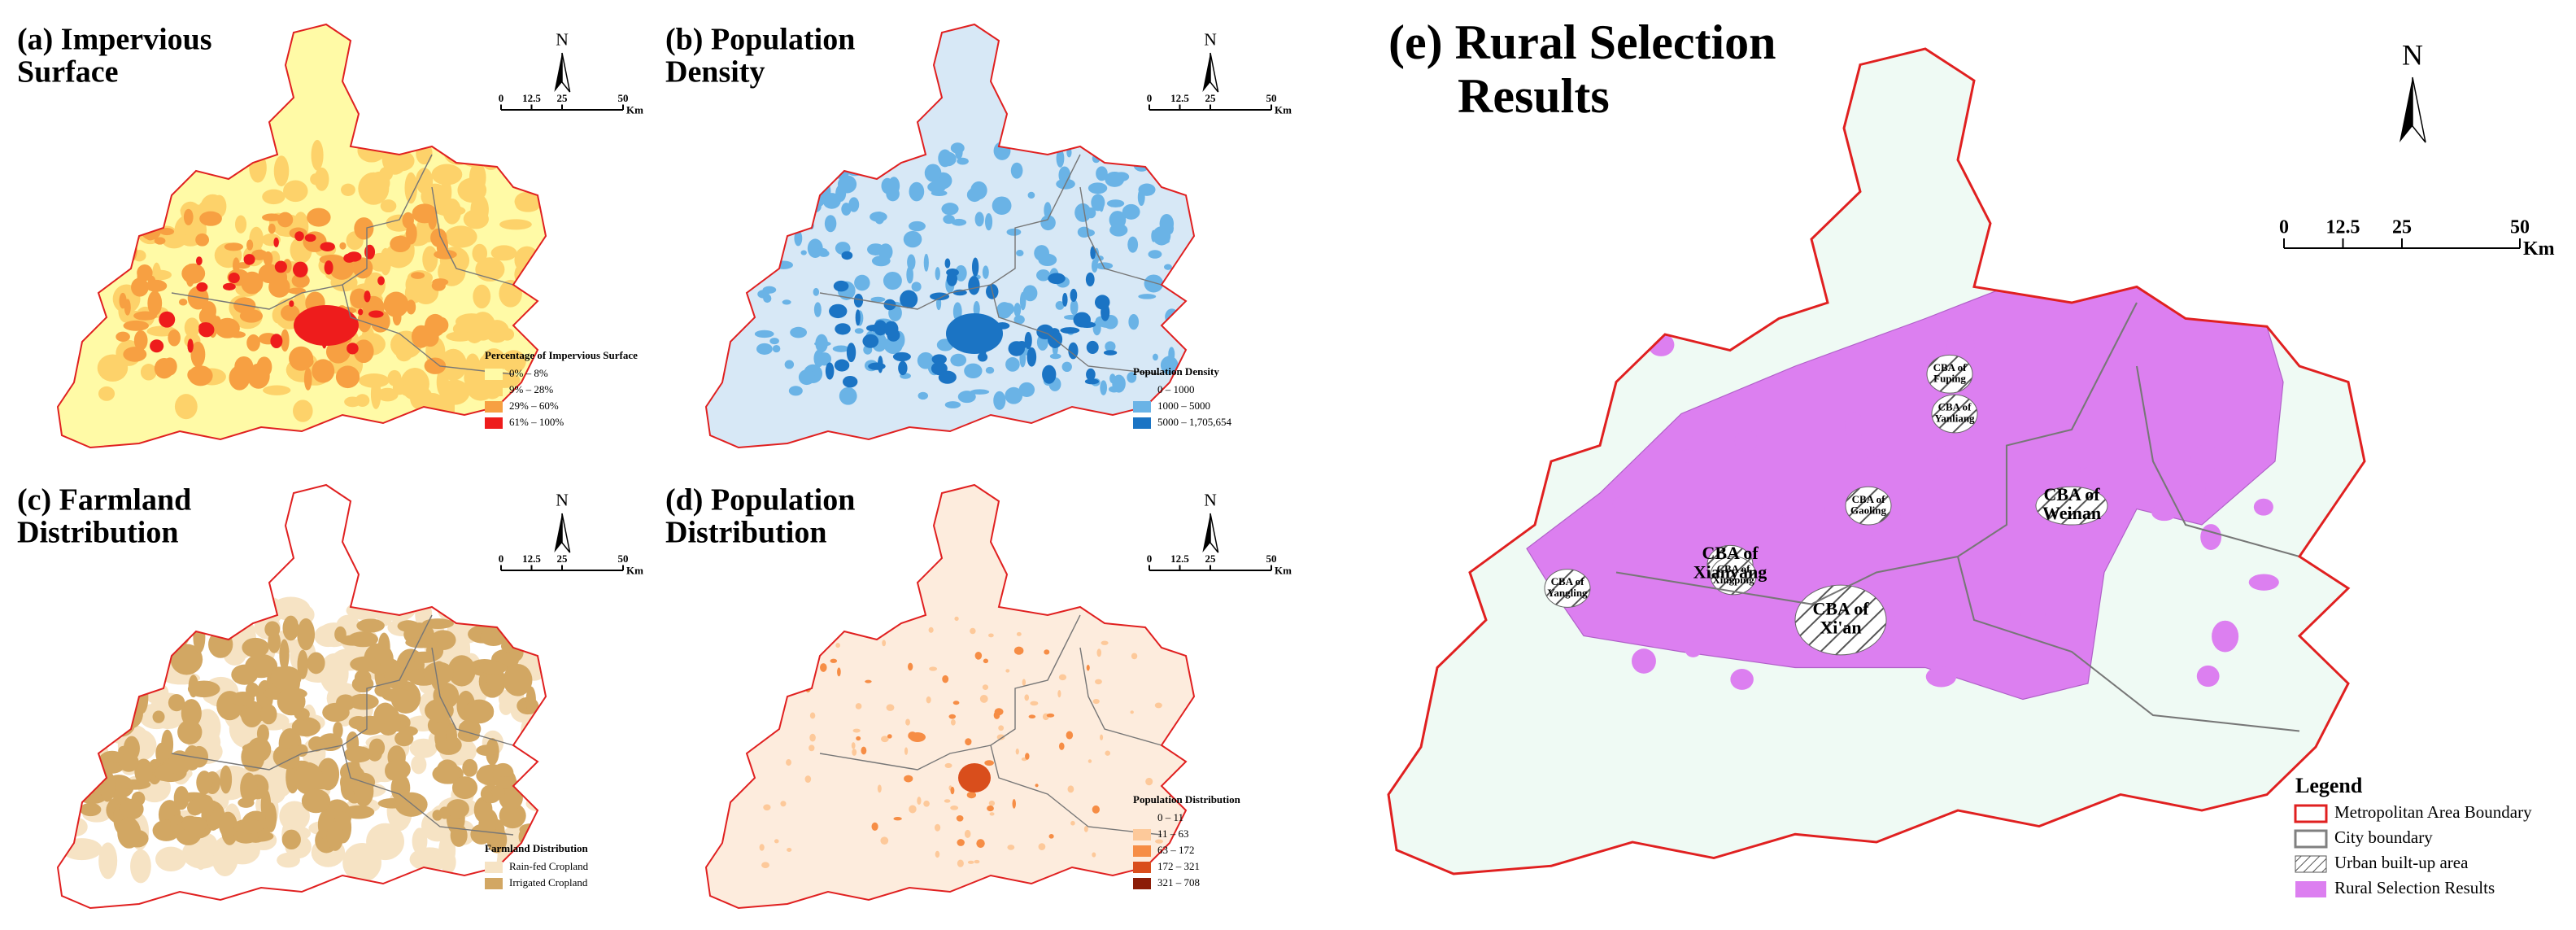  I want to click on north-arrow, so click(2419, 109).